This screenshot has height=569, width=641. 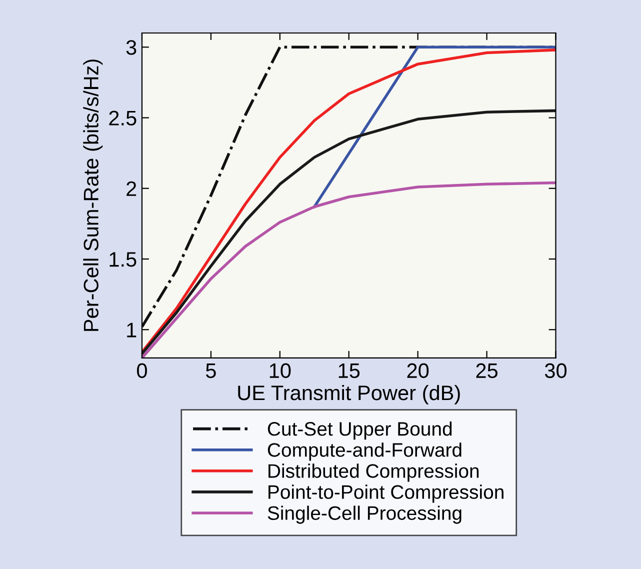 I want to click on legend-label: Cut-Set Upper Bound, so click(x=360, y=431).